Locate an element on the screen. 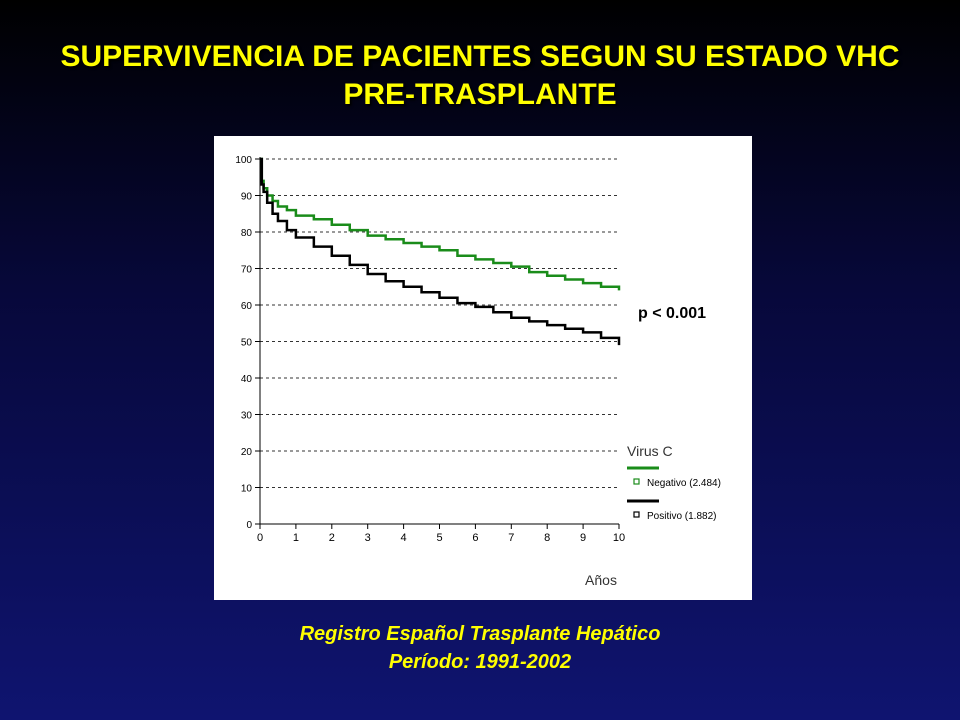  legend-entry-1: Positivo (1.882) is located at coordinates (681, 516).